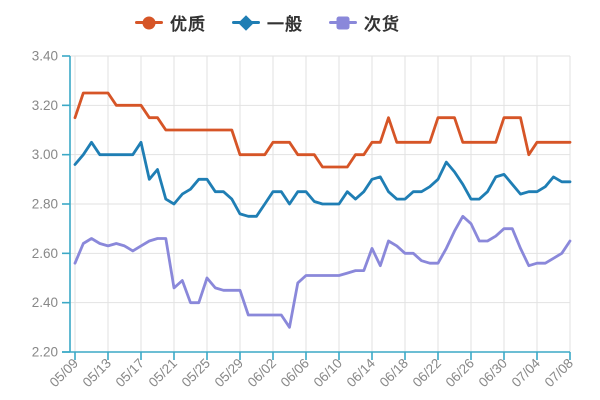 This screenshot has width=600, height=400. I want to click on x-axis-label: 06/14, so click(361, 372).